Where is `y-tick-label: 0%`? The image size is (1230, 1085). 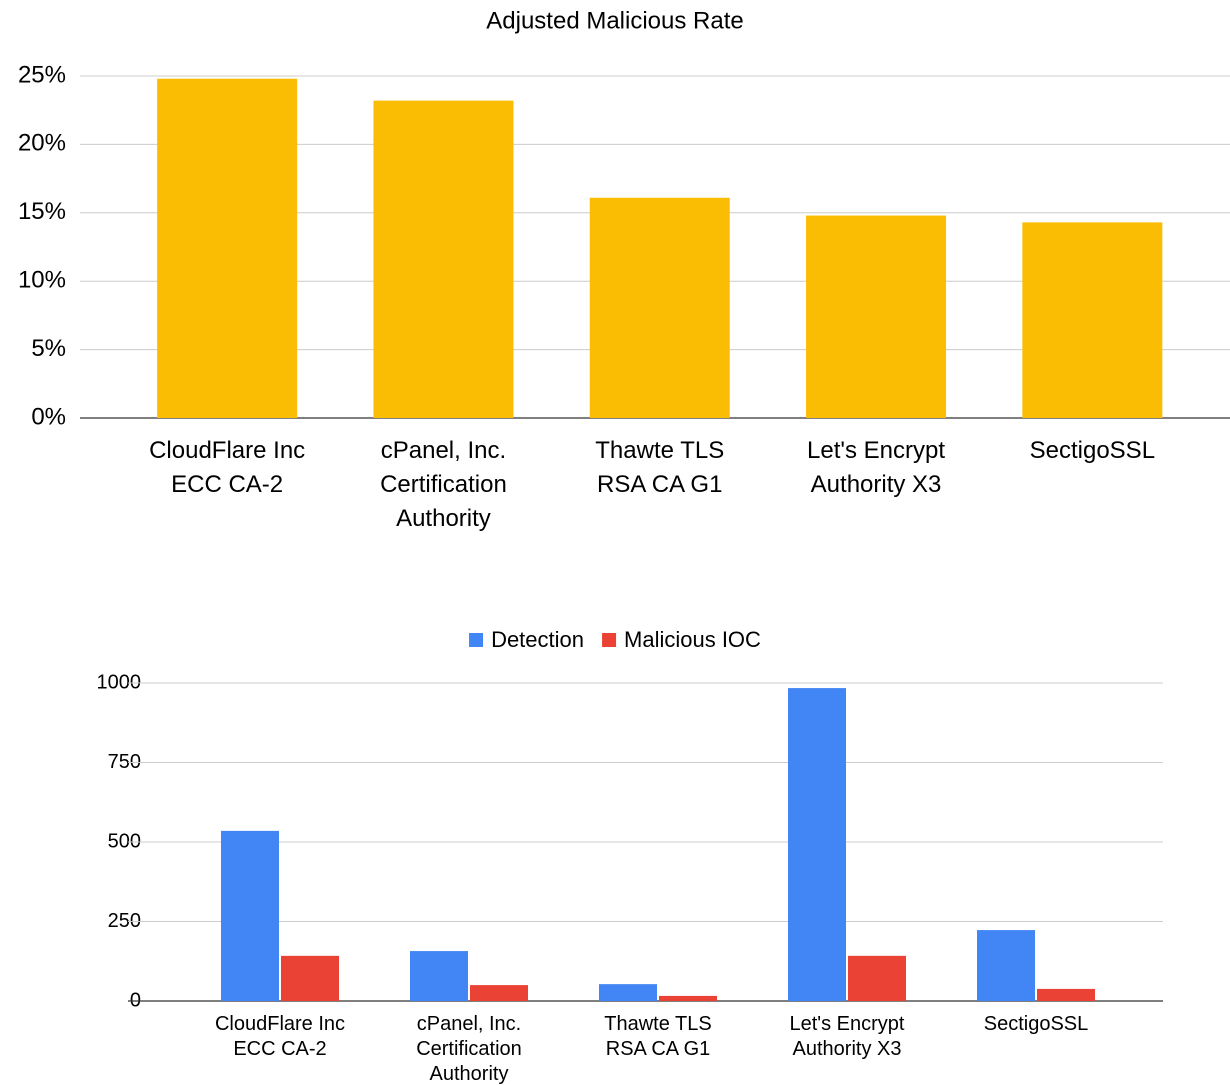 y-tick-label: 0% is located at coordinates (48, 416).